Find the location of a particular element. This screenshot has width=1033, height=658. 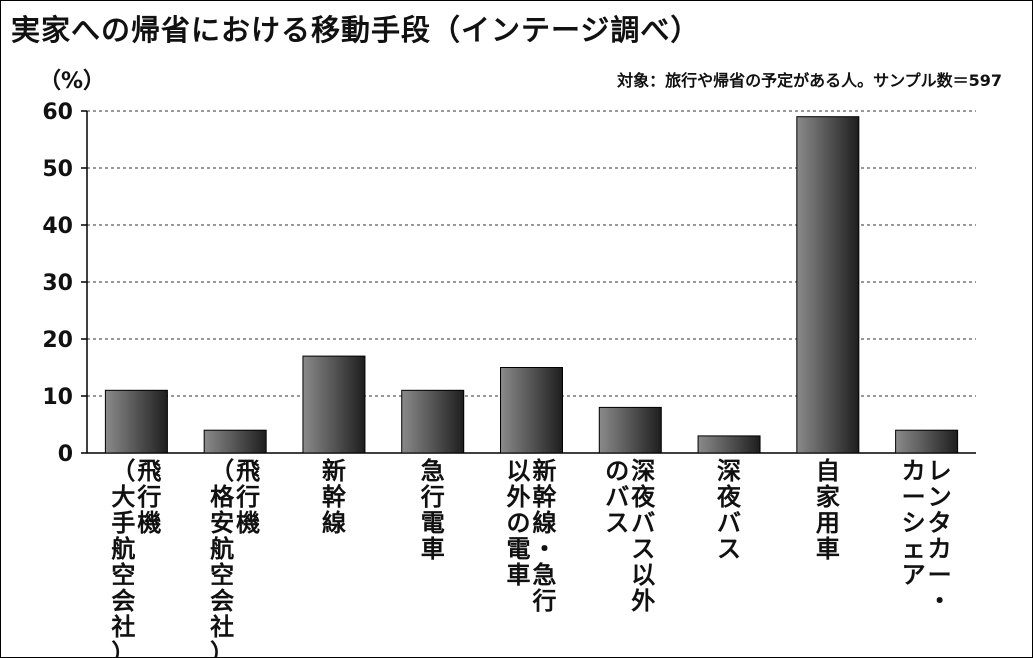

x-category-label: 新幹線・急行 is located at coordinates (545, 536).